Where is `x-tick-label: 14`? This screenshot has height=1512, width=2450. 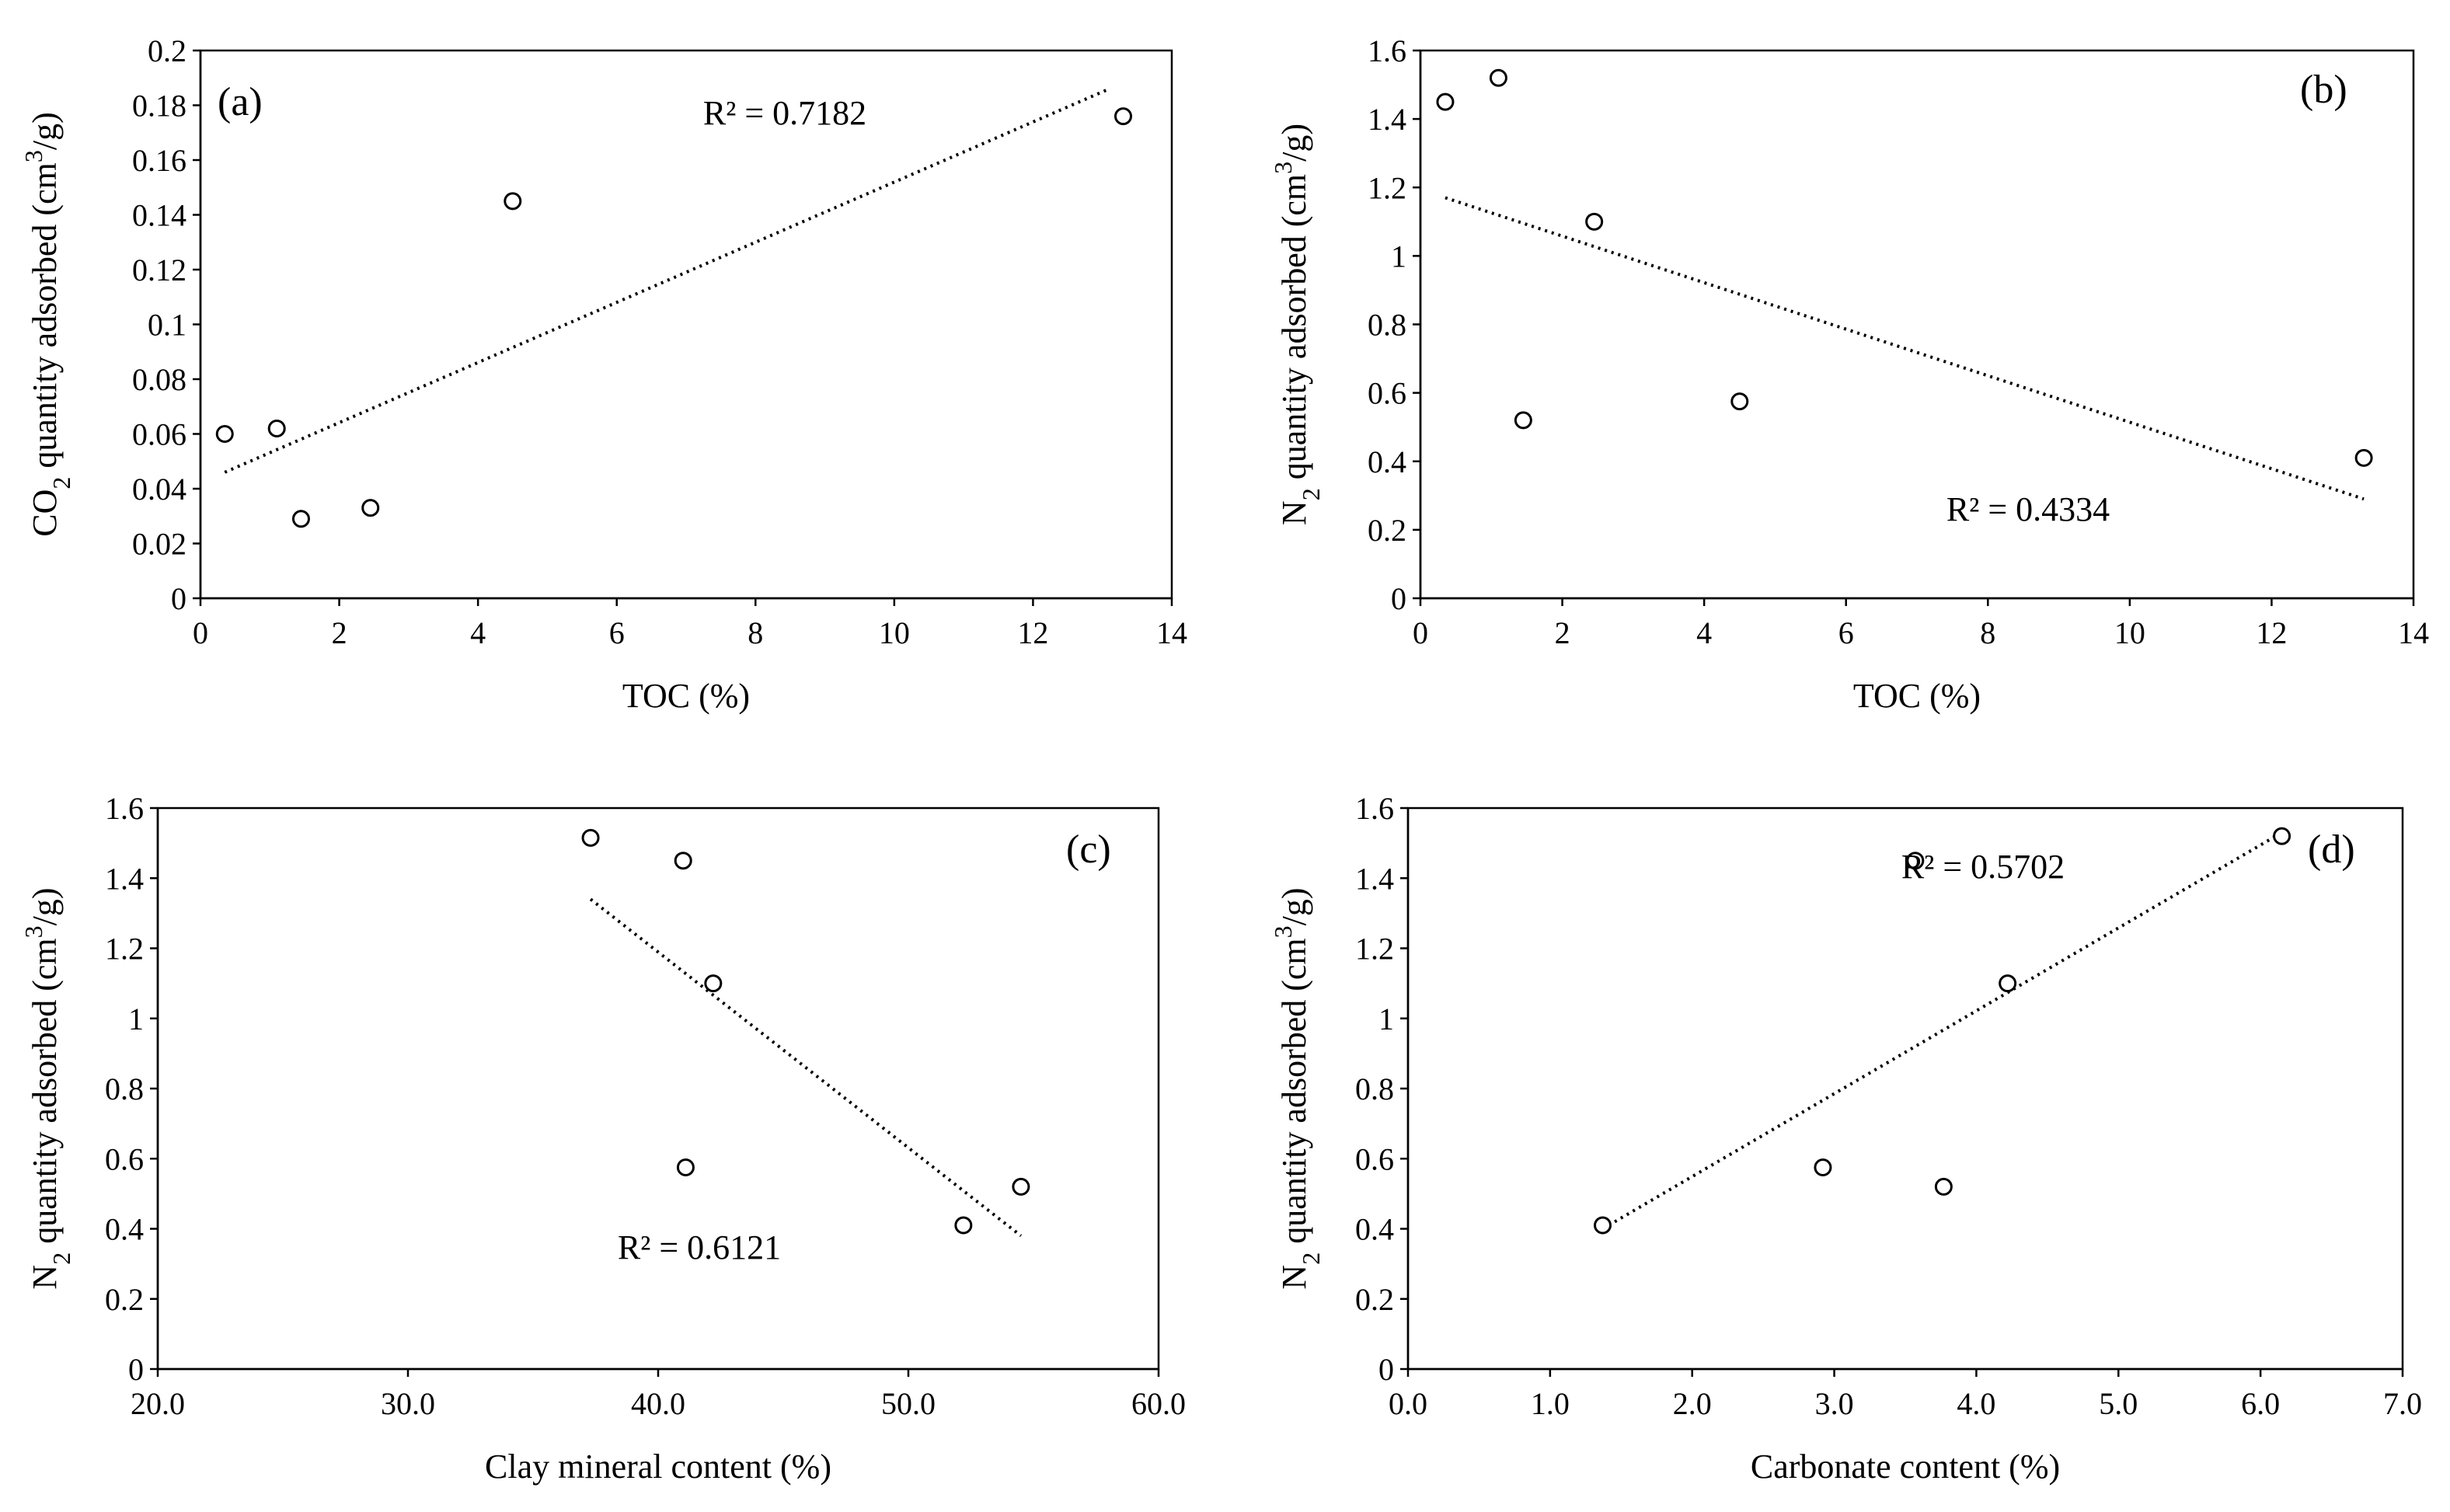 x-tick-label: 14 is located at coordinates (2413, 632).